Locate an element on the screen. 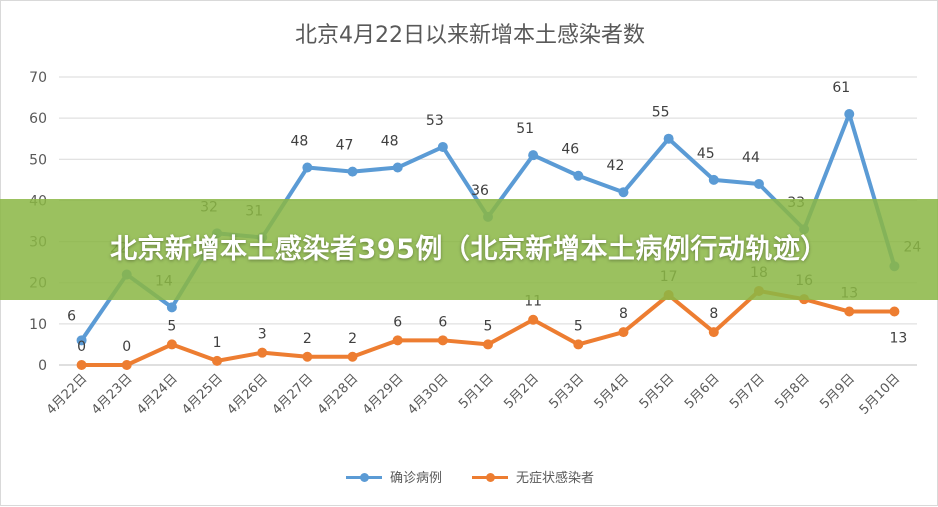  legend-item-confirmed: 确诊病例 is located at coordinates (393, 476).